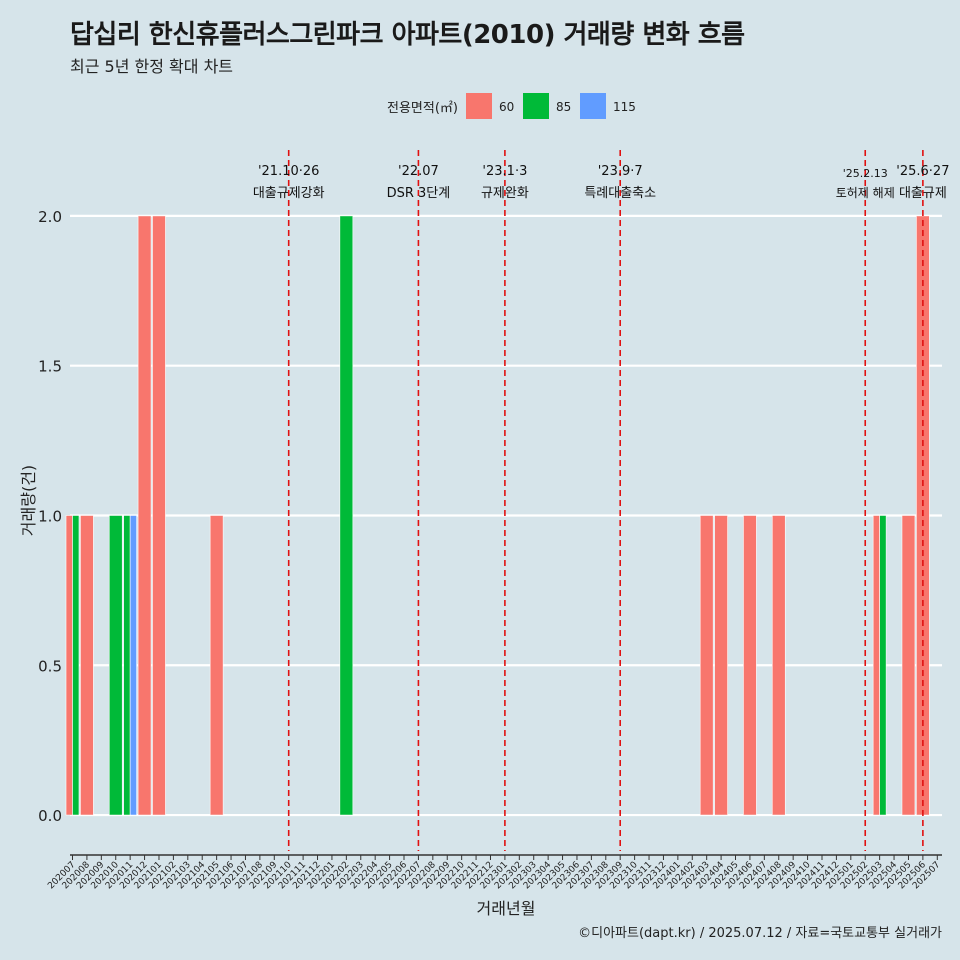  I want to click on x-axis-title: 거래년월, so click(506, 908).